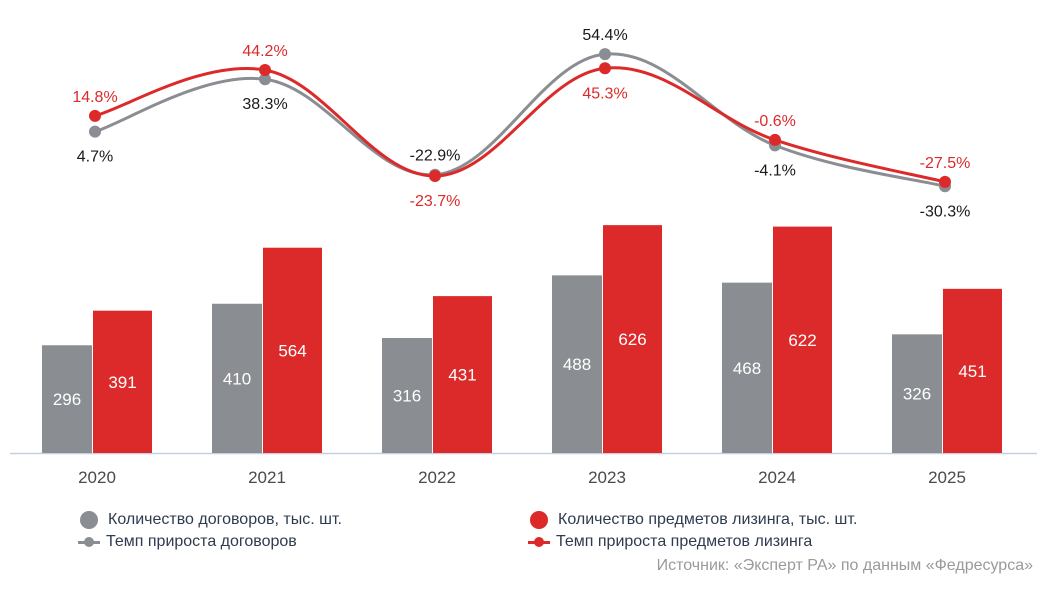 The image size is (1047, 595). I want to click on legend-label: Темп прироста договоров, so click(201, 541).